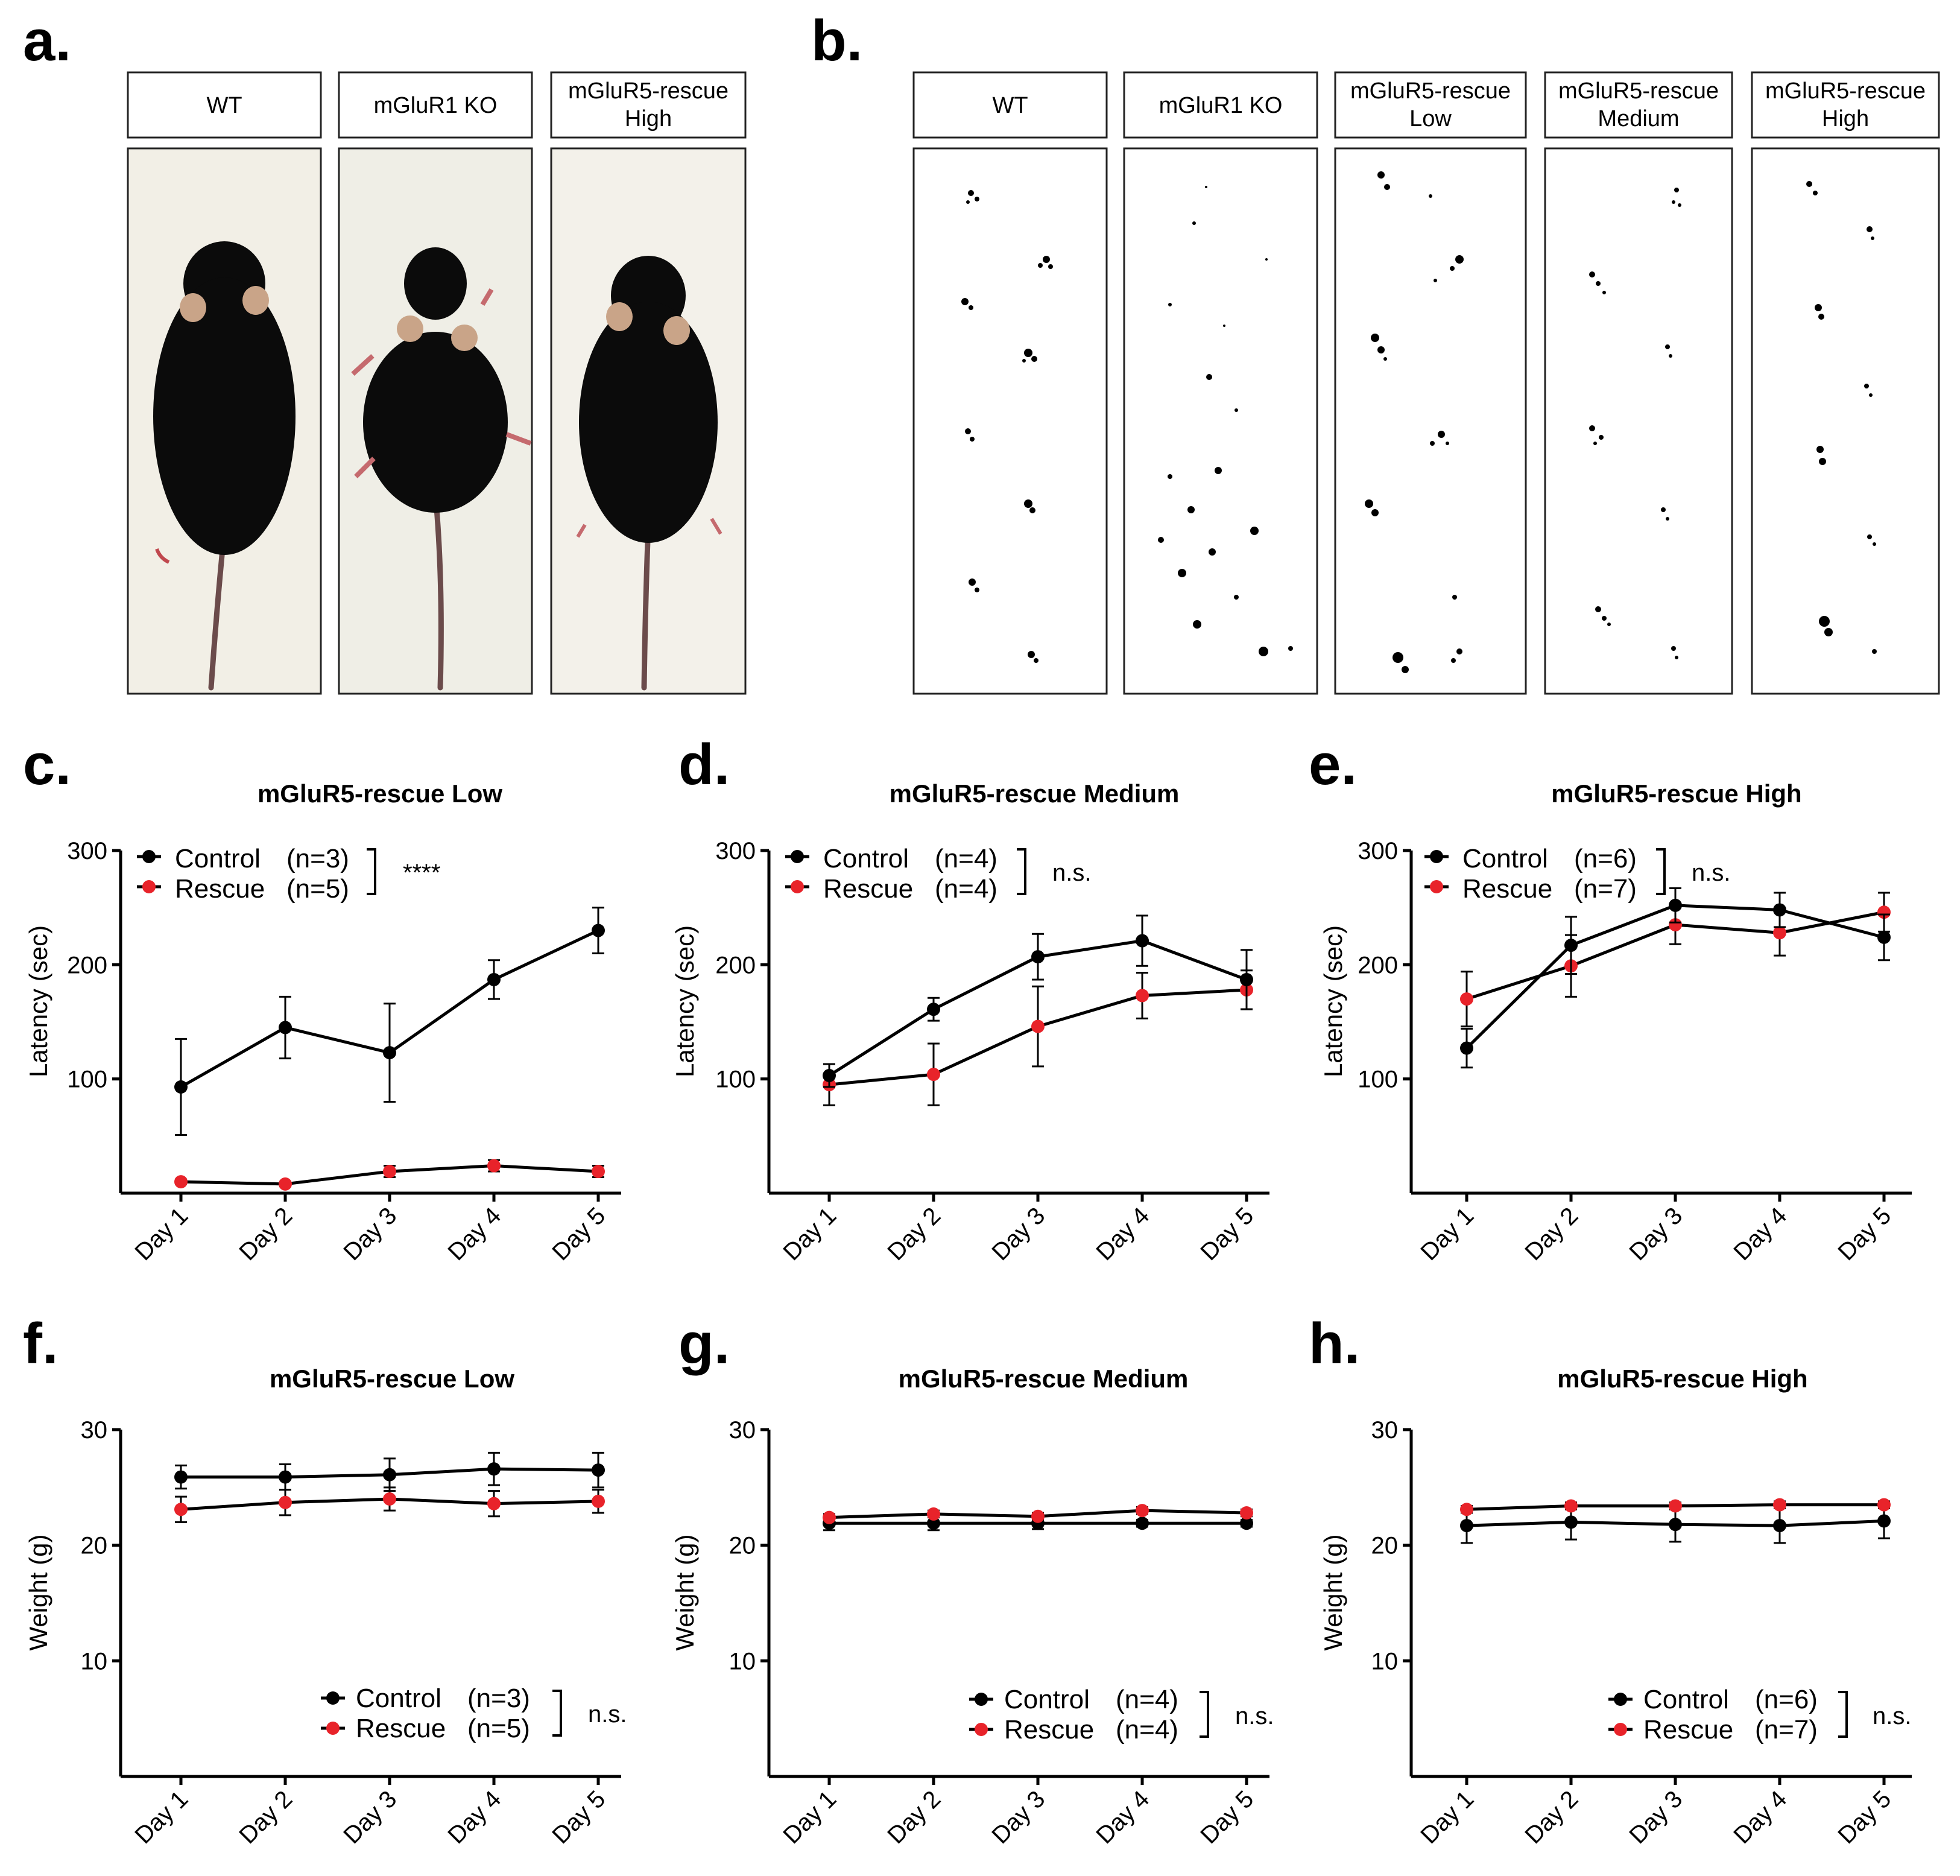 This screenshot has width=1960, height=1876. What do you see at coordinates (1010, 105) in the screenshot?
I see `panel-b-label-wt: WT` at bounding box center [1010, 105].